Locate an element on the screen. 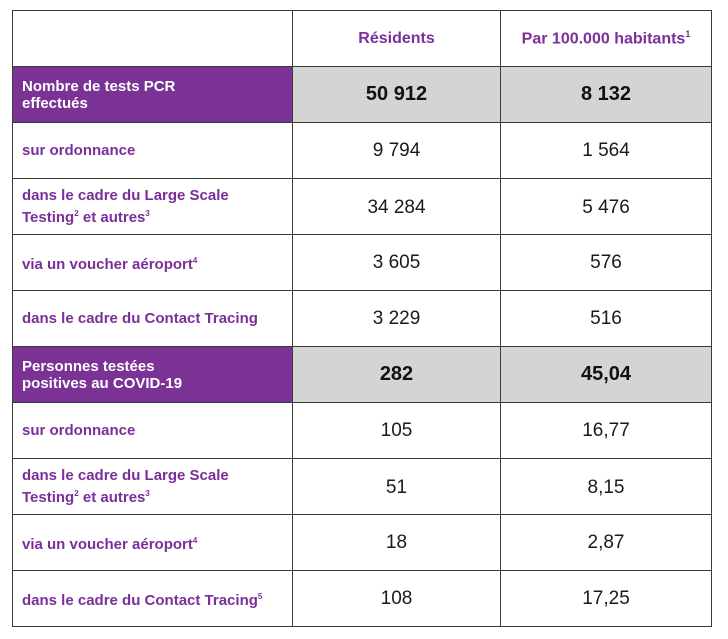 The width and height of the screenshot is (728, 639). row-residents: 108 is located at coordinates (396, 598).